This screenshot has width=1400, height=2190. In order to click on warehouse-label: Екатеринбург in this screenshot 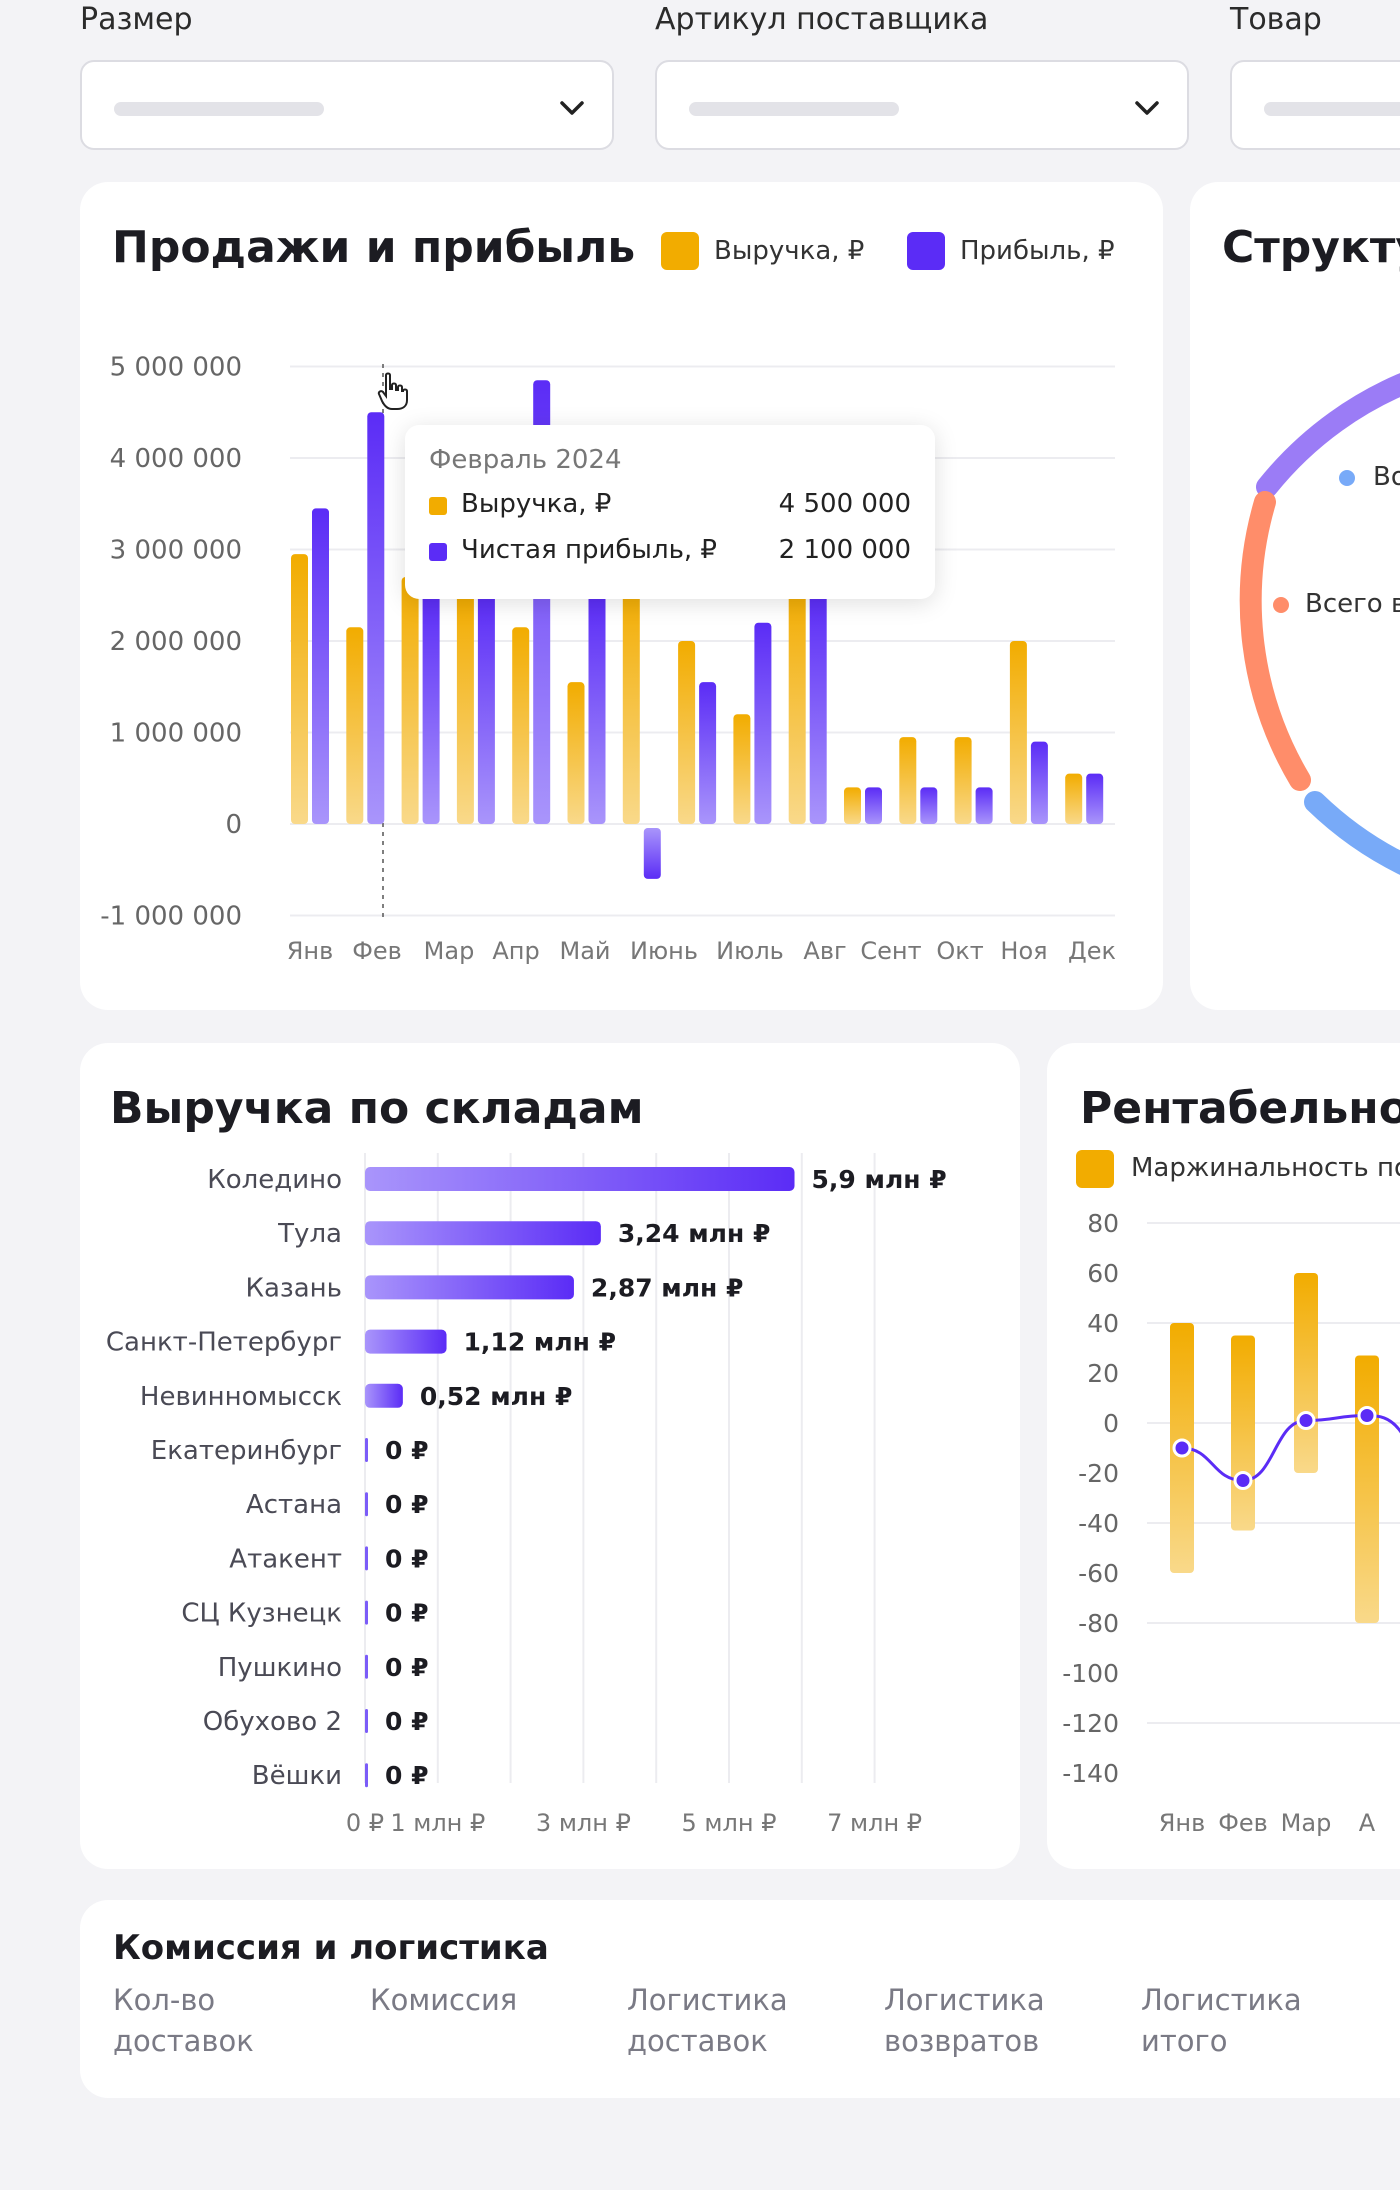, I will do `click(246, 1451)`.